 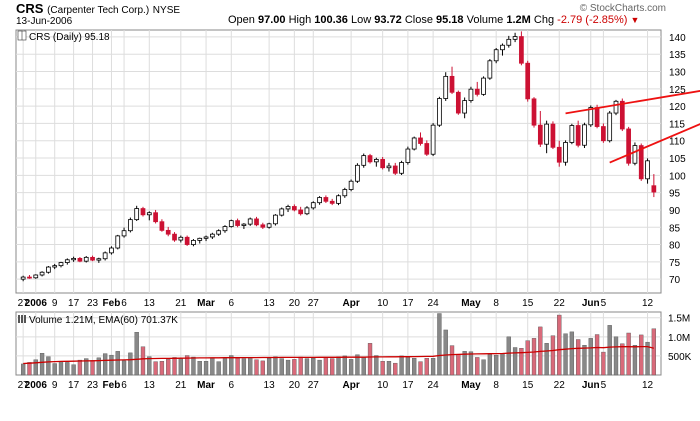 I want to click on price-tick-label: 75, so click(x=675, y=263).